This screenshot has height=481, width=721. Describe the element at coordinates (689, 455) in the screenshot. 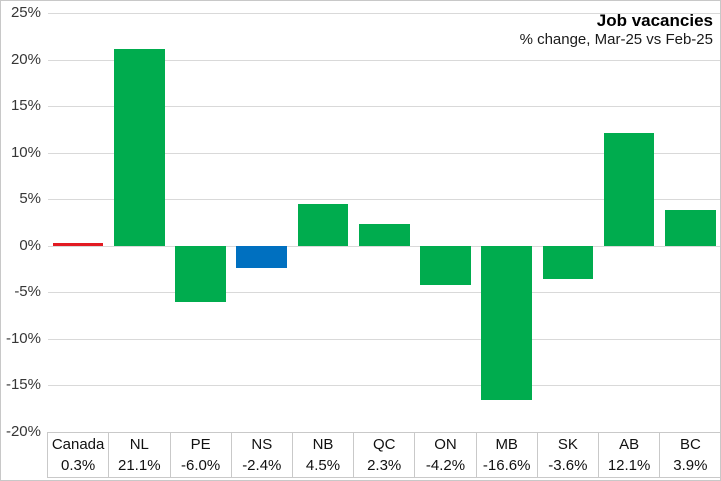

I see `x-axis-cell-bc: BC 3.9%` at that location.